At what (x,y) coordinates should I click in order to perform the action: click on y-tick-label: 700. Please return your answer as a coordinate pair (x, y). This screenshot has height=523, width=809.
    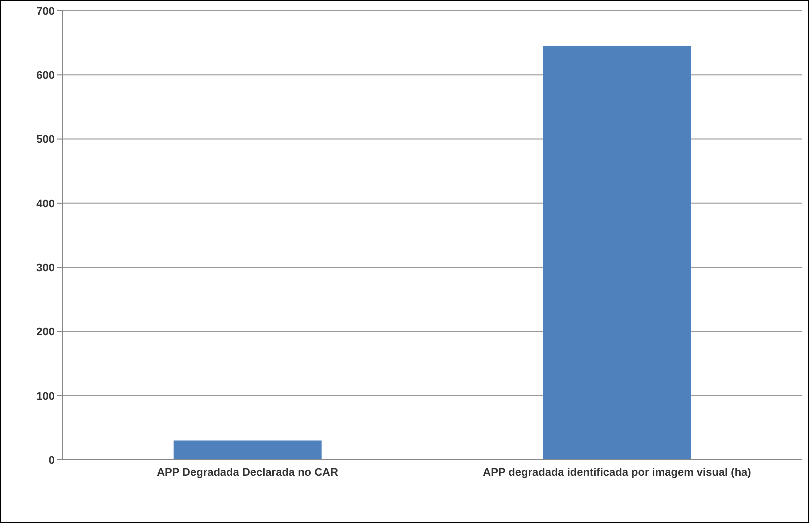
    Looking at the image, I should click on (45, 12).